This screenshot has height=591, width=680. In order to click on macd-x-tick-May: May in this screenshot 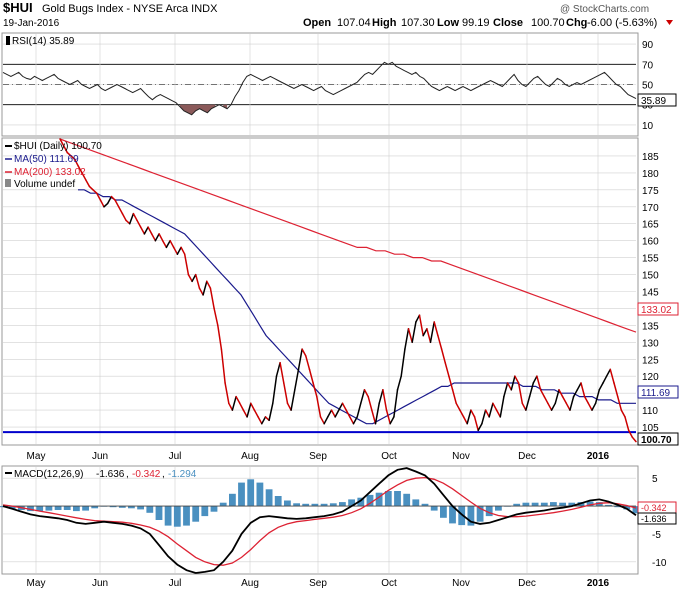, I will do `click(36, 583)`.